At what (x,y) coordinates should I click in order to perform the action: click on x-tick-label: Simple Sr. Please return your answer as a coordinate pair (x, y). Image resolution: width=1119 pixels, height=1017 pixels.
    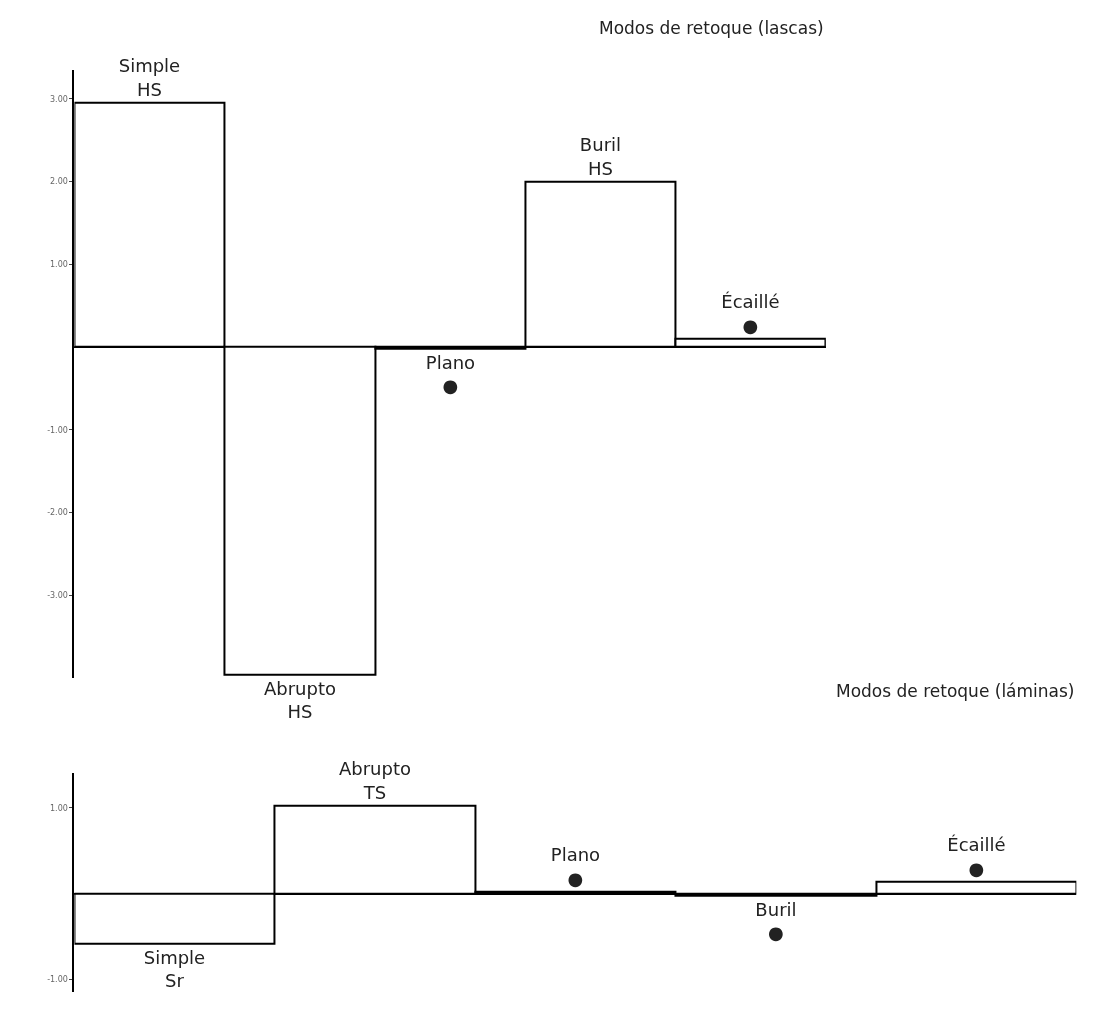
    Looking at the image, I should click on (174, 969).